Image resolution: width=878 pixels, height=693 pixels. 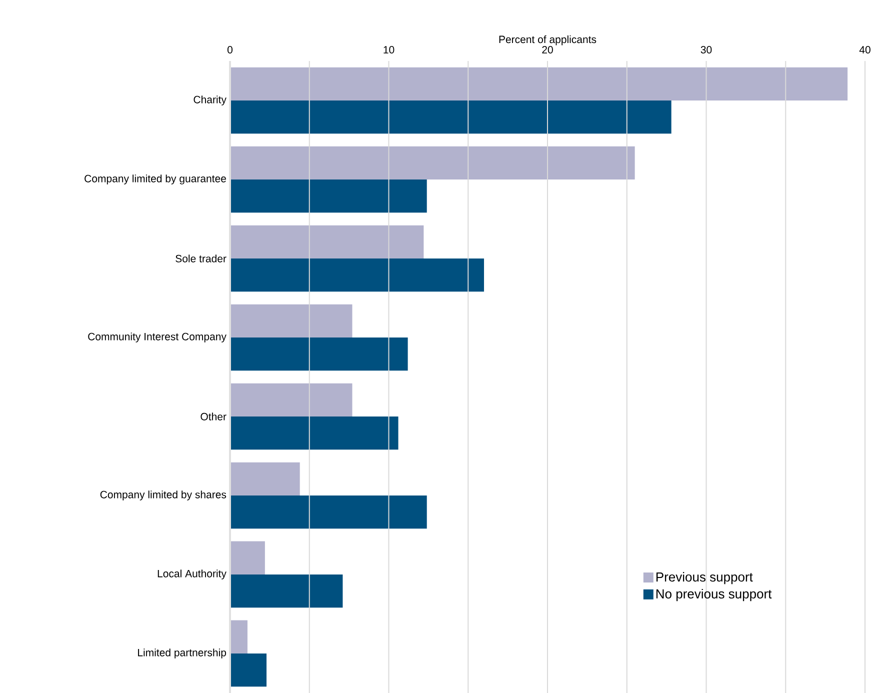 I want to click on y-tick-label: Local Authority, so click(x=192, y=575).